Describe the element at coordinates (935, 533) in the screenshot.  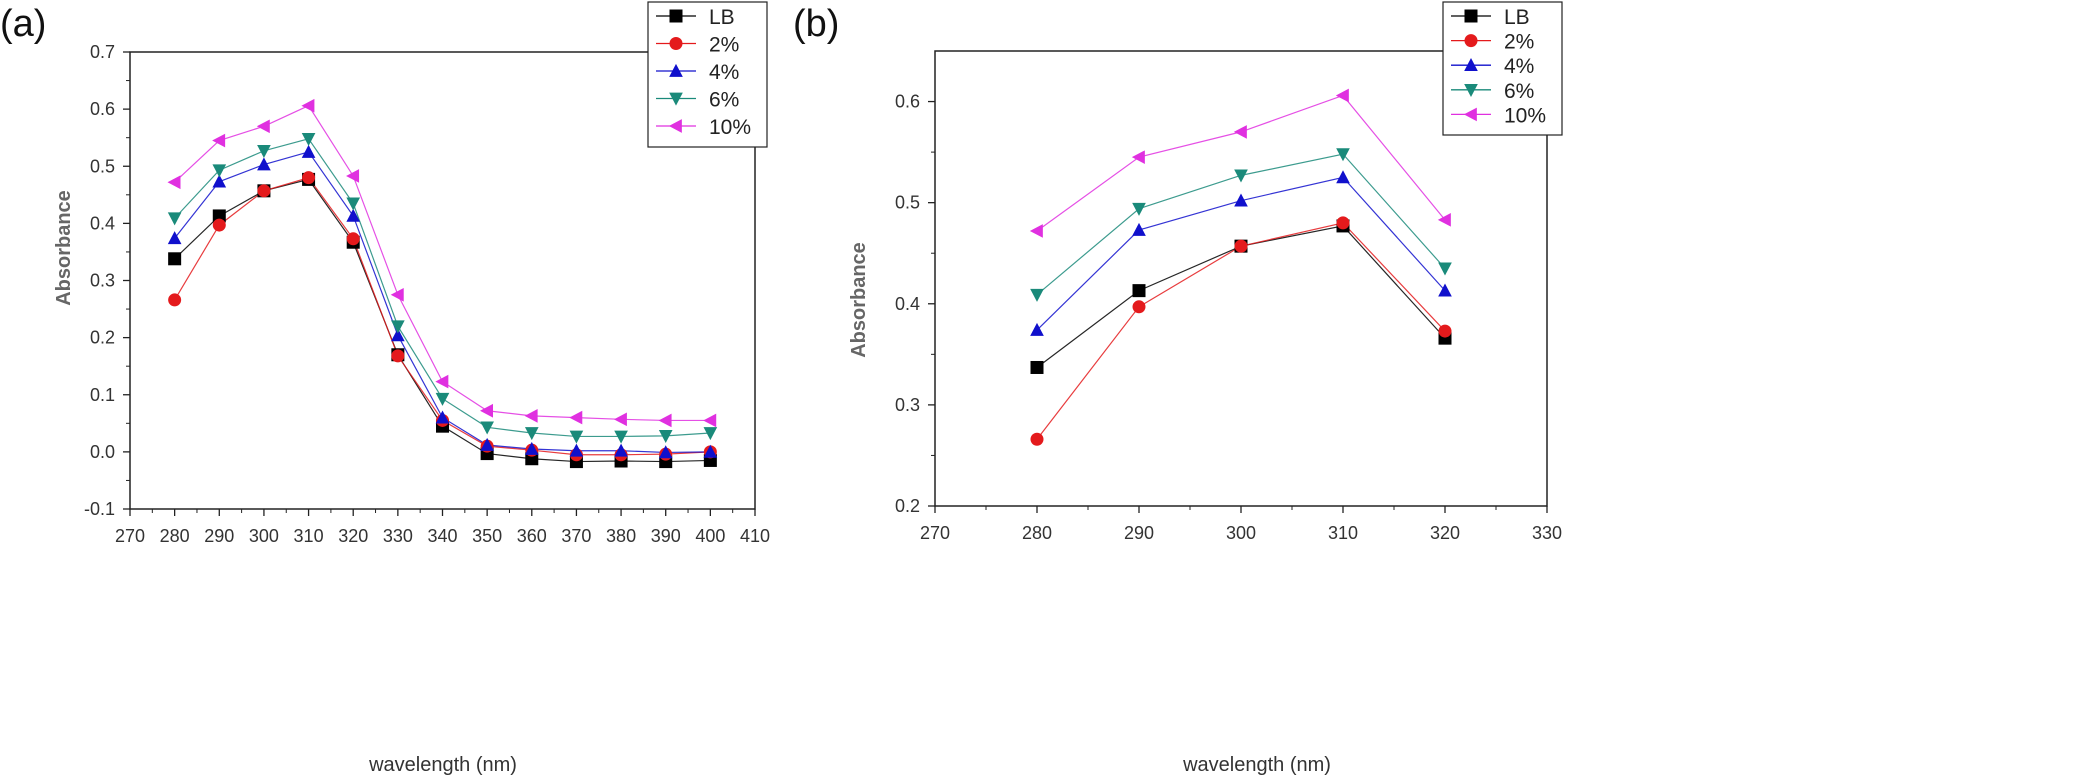
I see `x-tick-label-b: 270` at that location.